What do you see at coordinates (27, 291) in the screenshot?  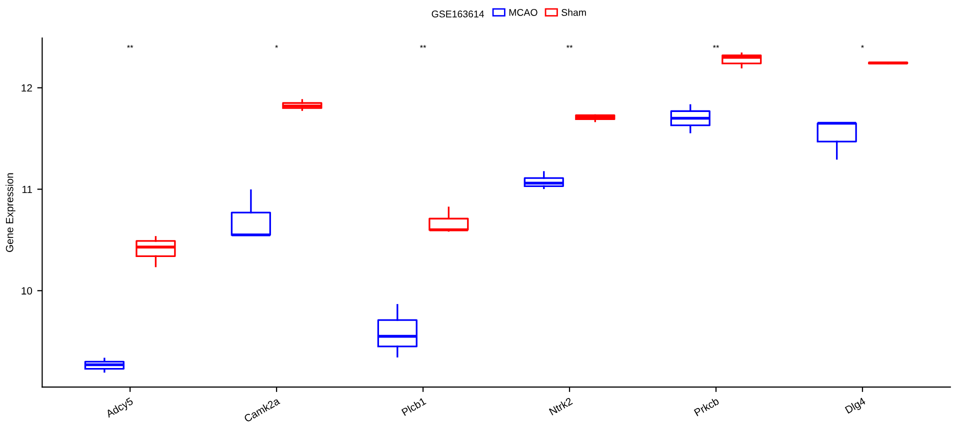 I see `y-tick-label: 10` at bounding box center [27, 291].